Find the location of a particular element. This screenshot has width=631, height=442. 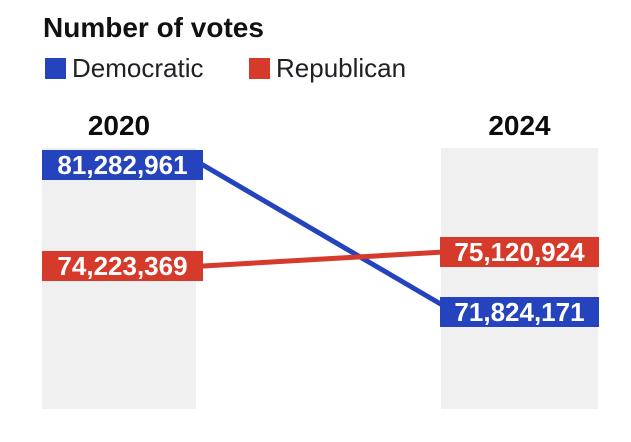

chart-title: Number of votes is located at coordinates (153, 27).